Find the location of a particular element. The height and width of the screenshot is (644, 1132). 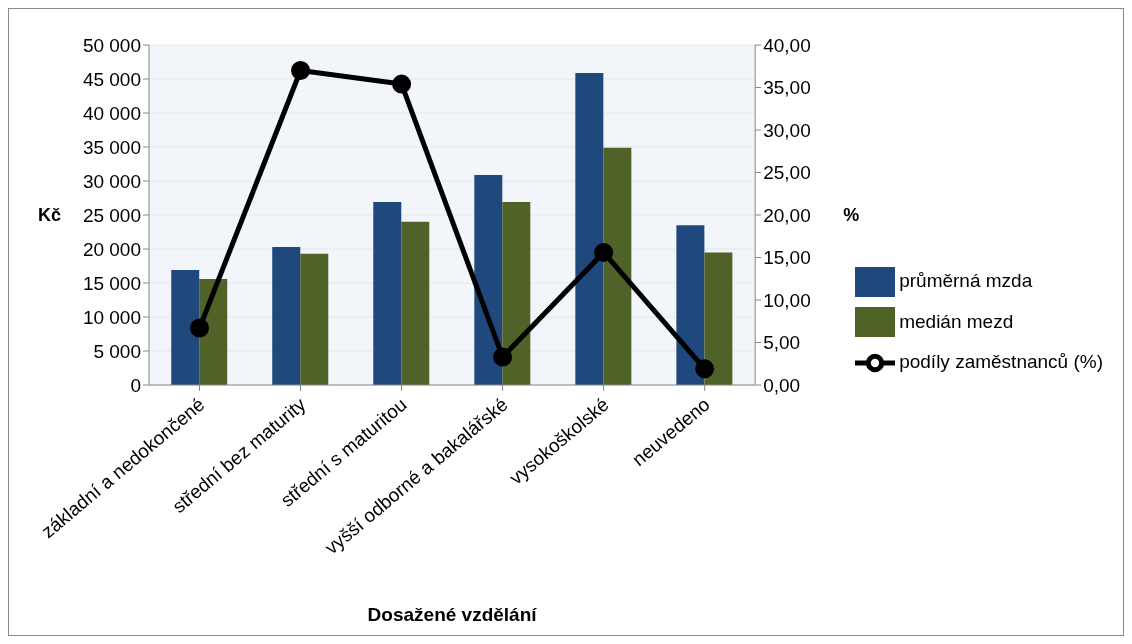

y-tick-label: 10 000 is located at coordinates (111, 317).